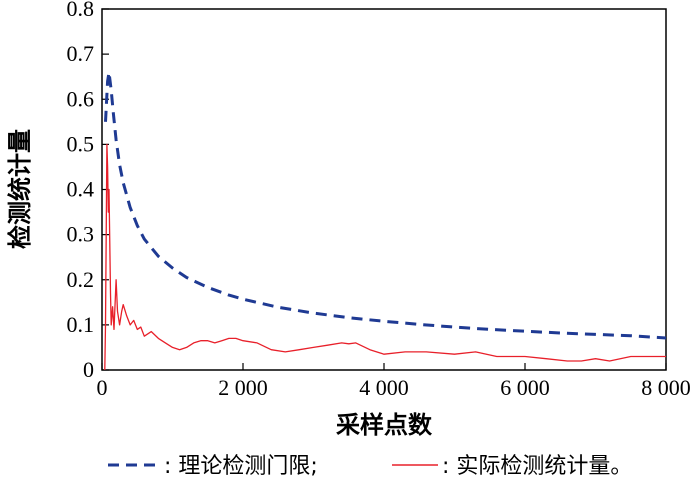 The height and width of the screenshot is (481, 700). What do you see at coordinates (81, 234) in the screenshot?
I see `y-tick-label: 0.3` at bounding box center [81, 234].